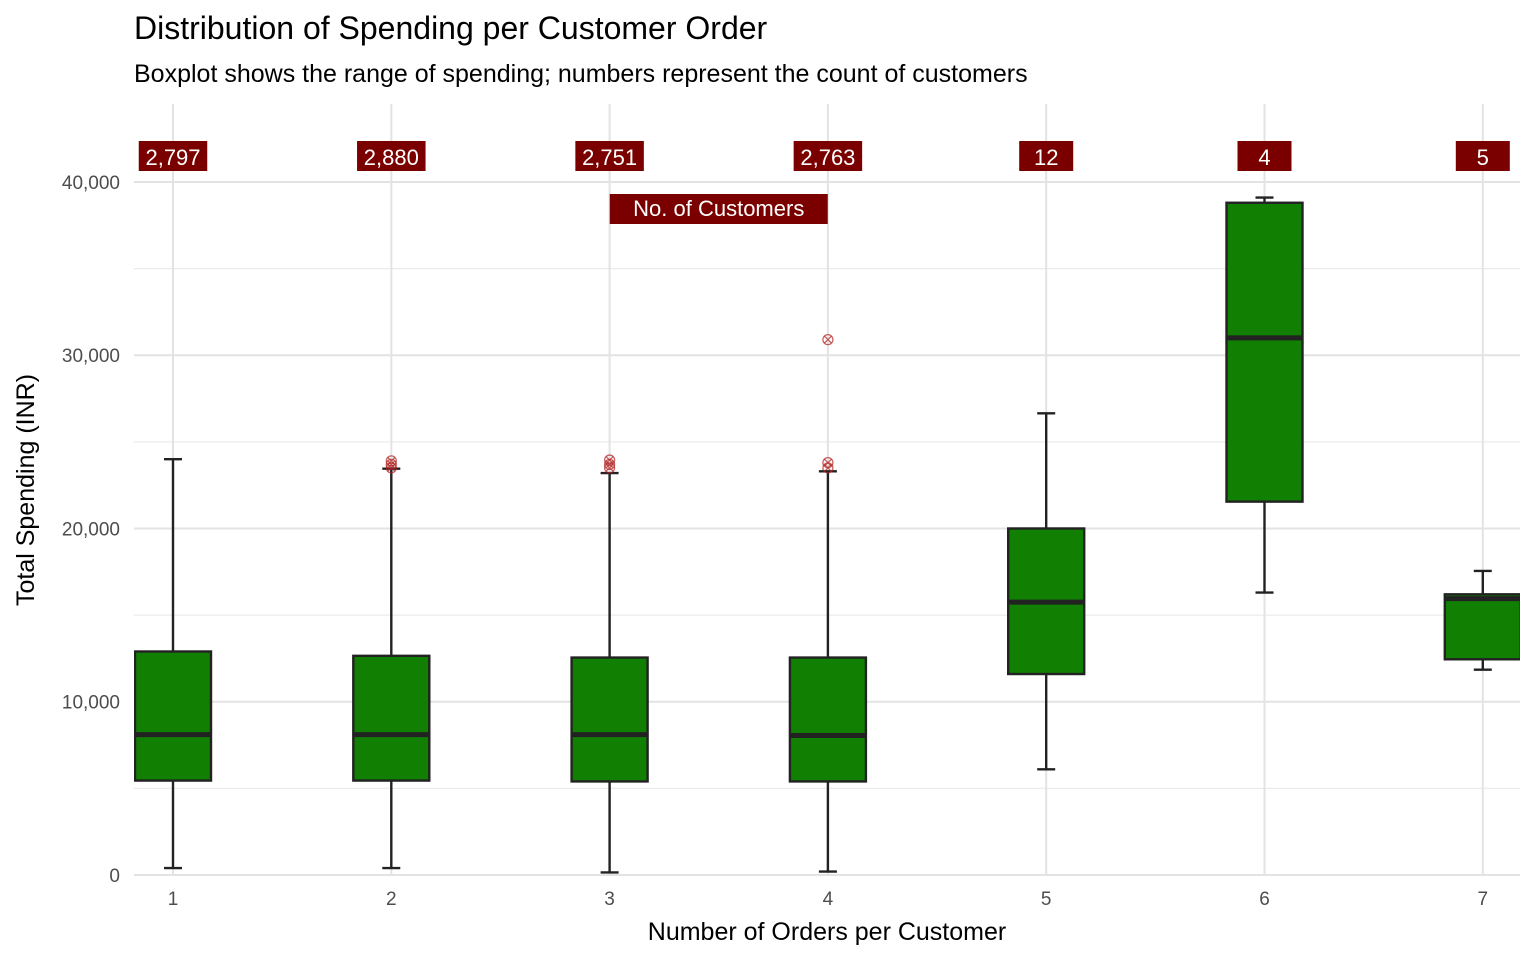 The image size is (1536, 960). I want to click on x-tick-label: 1, so click(173, 899).